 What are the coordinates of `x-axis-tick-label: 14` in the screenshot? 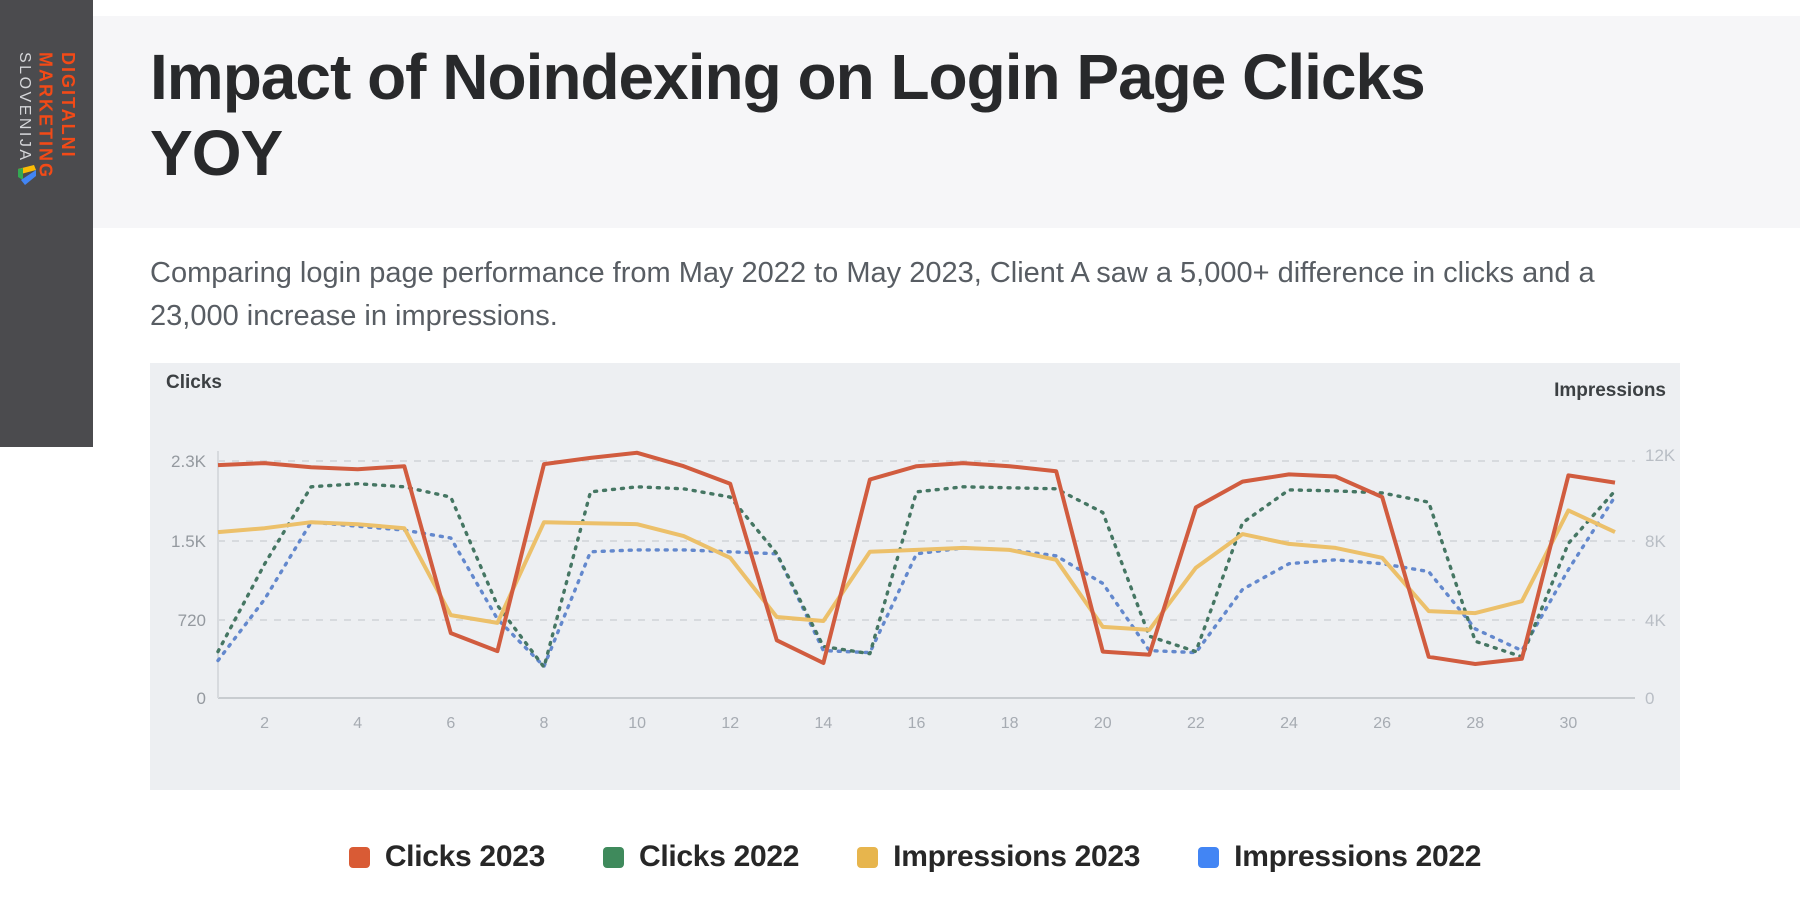 It's located at (823, 723).